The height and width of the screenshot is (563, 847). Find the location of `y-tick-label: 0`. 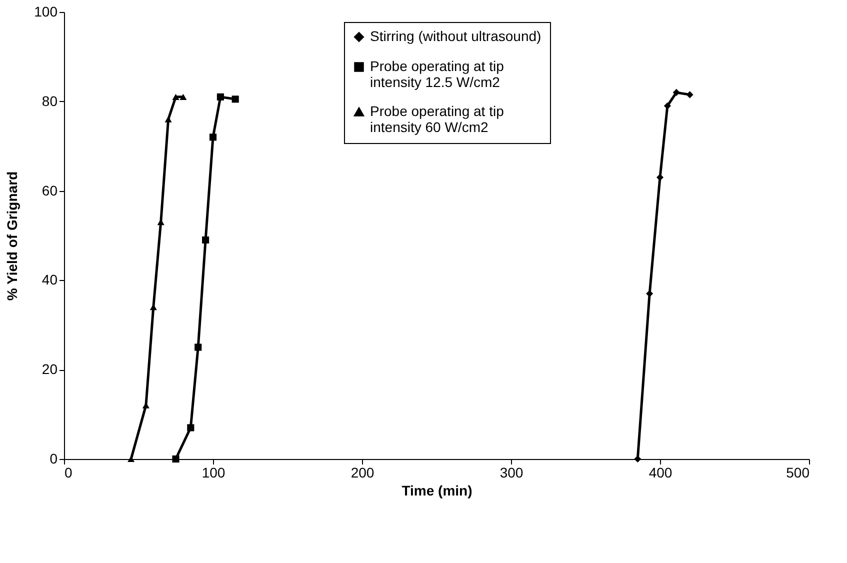

y-tick-label: 0 is located at coordinates (54, 458).